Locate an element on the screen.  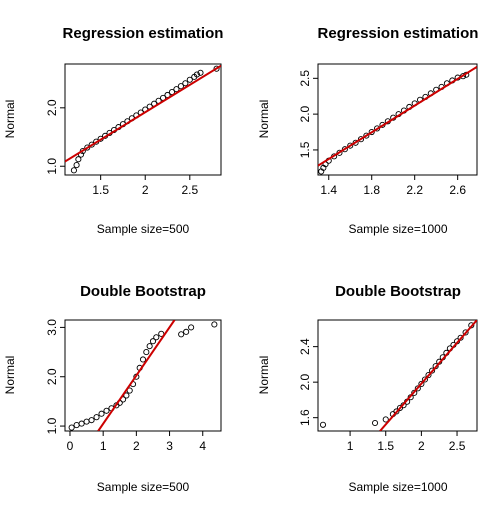
y-tick-label: 2.5 is located at coordinates (305, 78).